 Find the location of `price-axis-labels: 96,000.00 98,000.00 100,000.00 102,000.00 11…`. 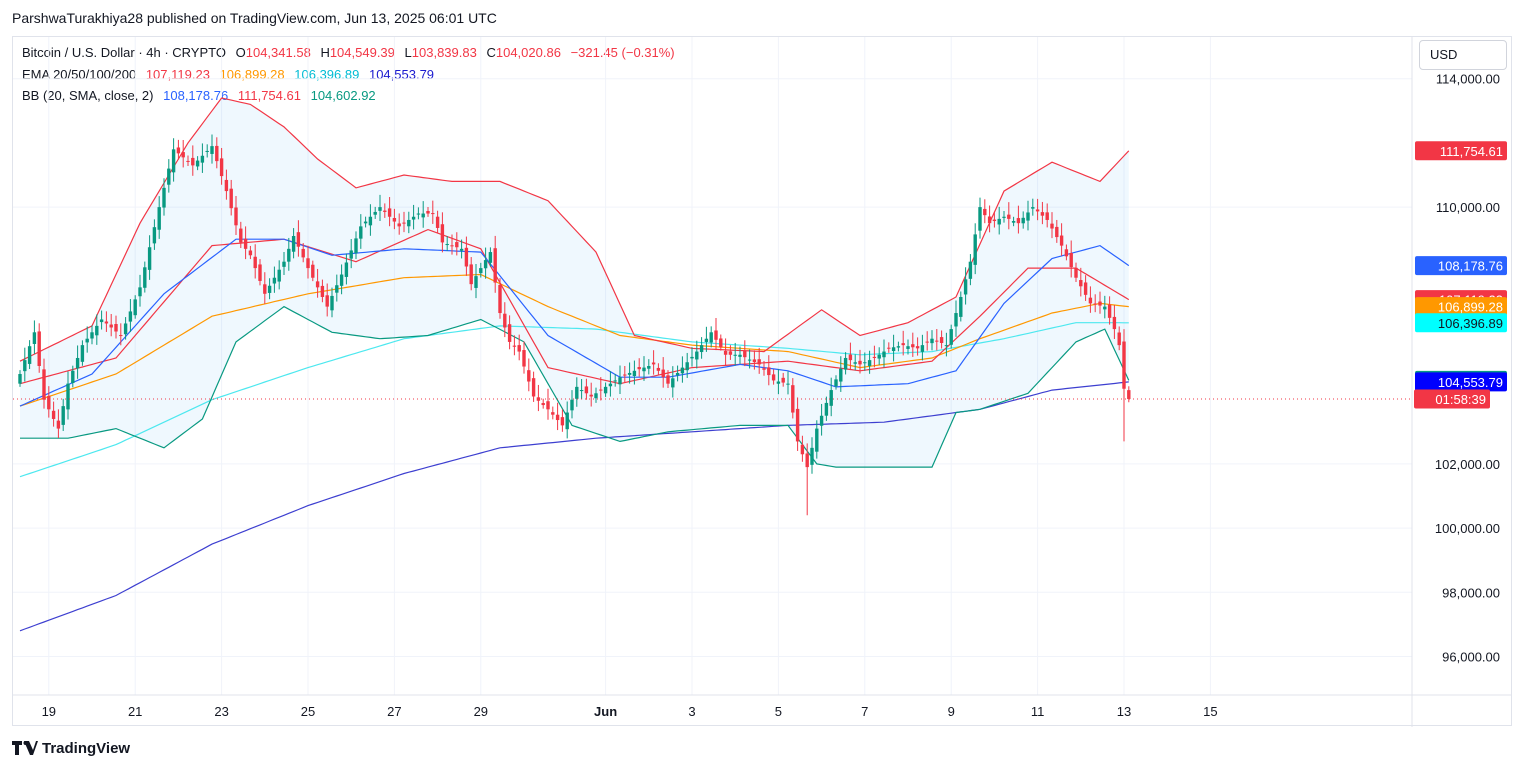

price-axis-labels: 96,000.00 98,000.00 100,000.00 102,000.00 11… is located at coordinates (1467, 368).